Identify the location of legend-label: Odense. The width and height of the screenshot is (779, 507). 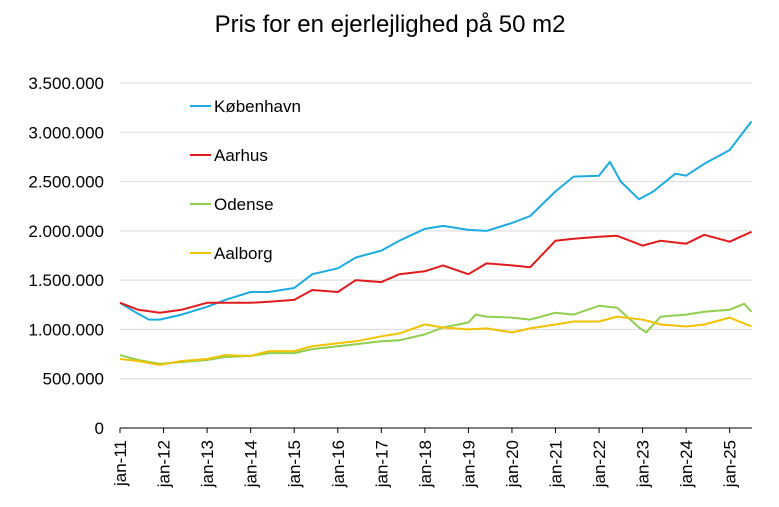
(244, 204).